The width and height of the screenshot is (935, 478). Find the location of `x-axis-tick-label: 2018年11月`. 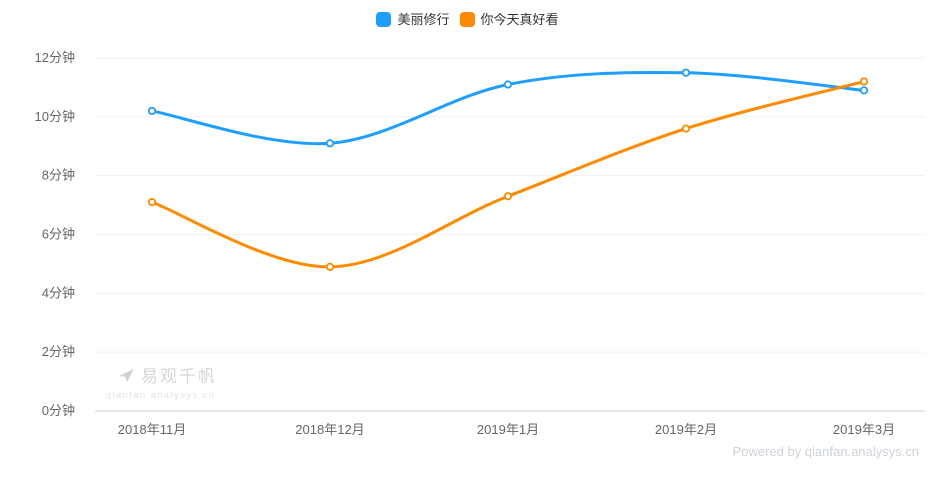

x-axis-tick-label: 2018年11月 is located at coordinates (152, 429).